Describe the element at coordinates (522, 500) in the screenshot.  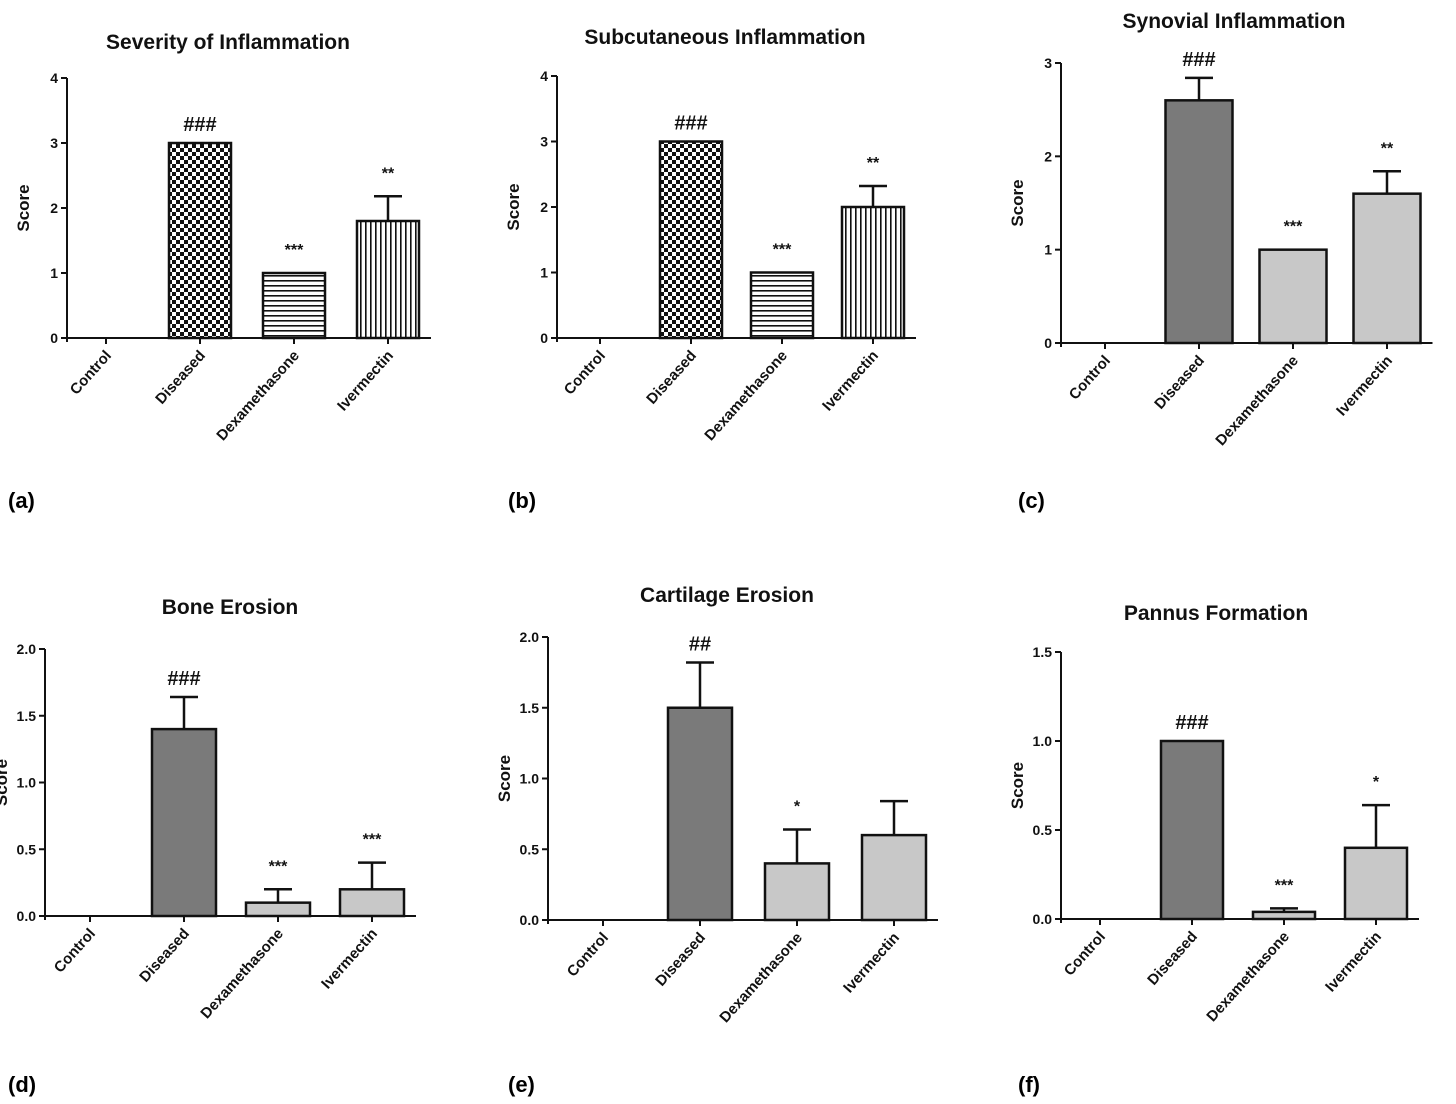
I see `panel-label: (b)` at that location.